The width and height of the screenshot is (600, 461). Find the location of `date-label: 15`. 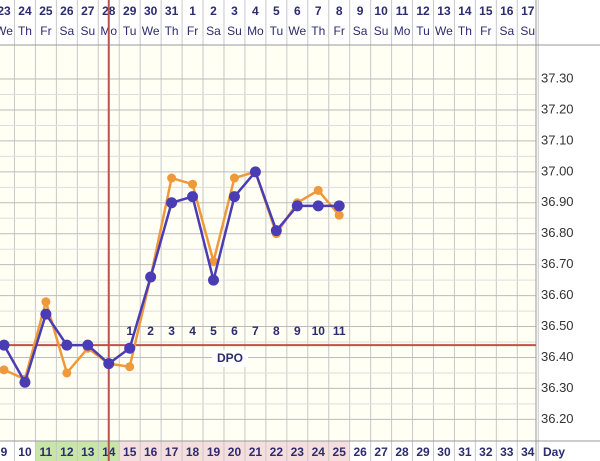

date-label: 15 is located at coordinates (486, 11).